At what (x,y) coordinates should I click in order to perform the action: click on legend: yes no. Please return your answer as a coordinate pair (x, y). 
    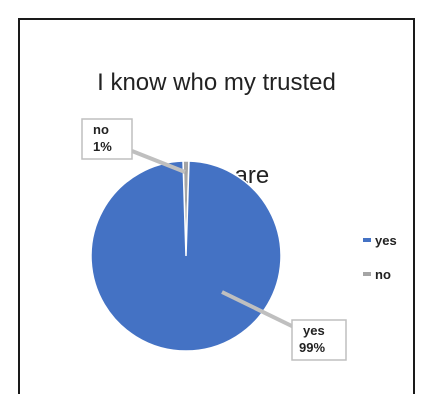
    Looking at the image, I should click on (380, 257).